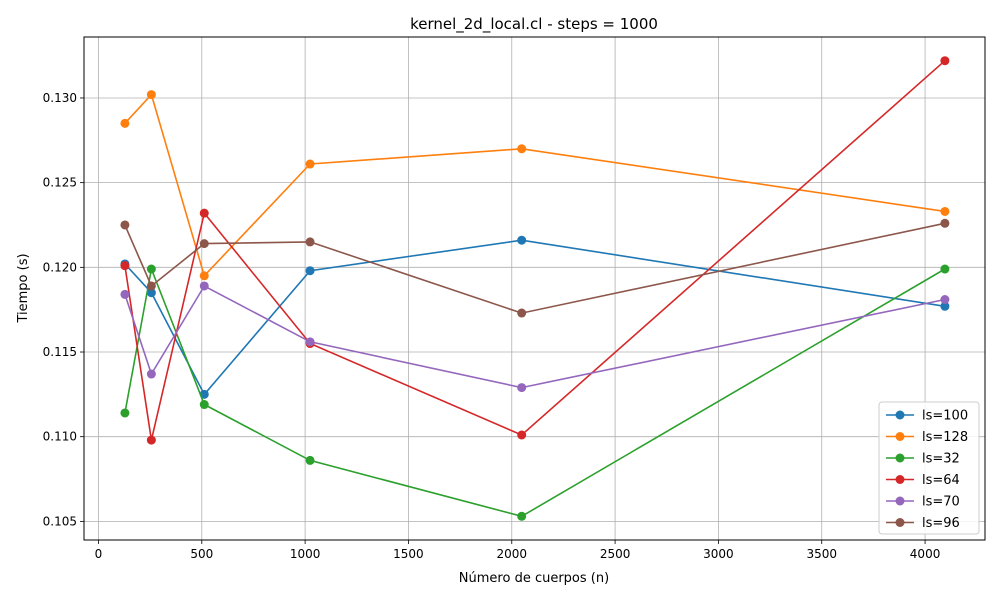 This screenshot has height=604, width=1000. I want to click on x-tick-label: 500, so click(201, 554).